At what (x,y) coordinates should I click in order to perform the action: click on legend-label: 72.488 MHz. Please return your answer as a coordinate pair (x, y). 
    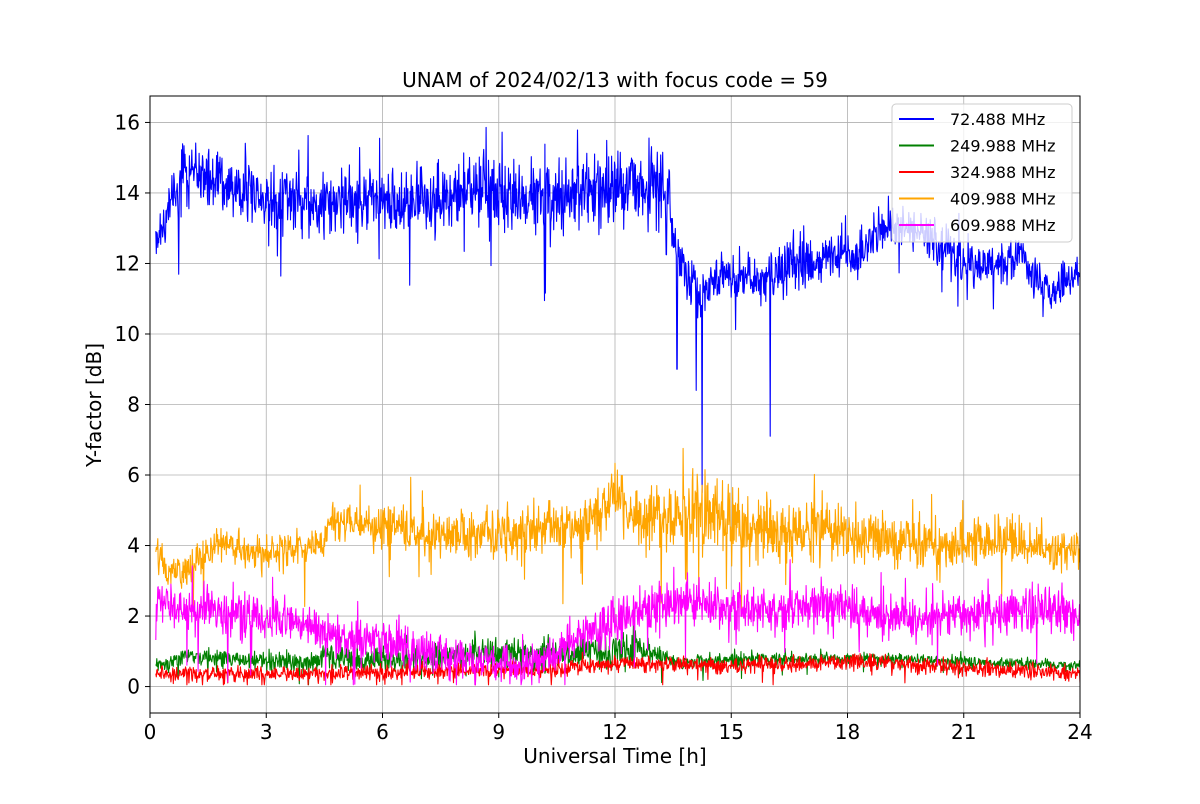
    Looking at the image, I should click on (997, 119).